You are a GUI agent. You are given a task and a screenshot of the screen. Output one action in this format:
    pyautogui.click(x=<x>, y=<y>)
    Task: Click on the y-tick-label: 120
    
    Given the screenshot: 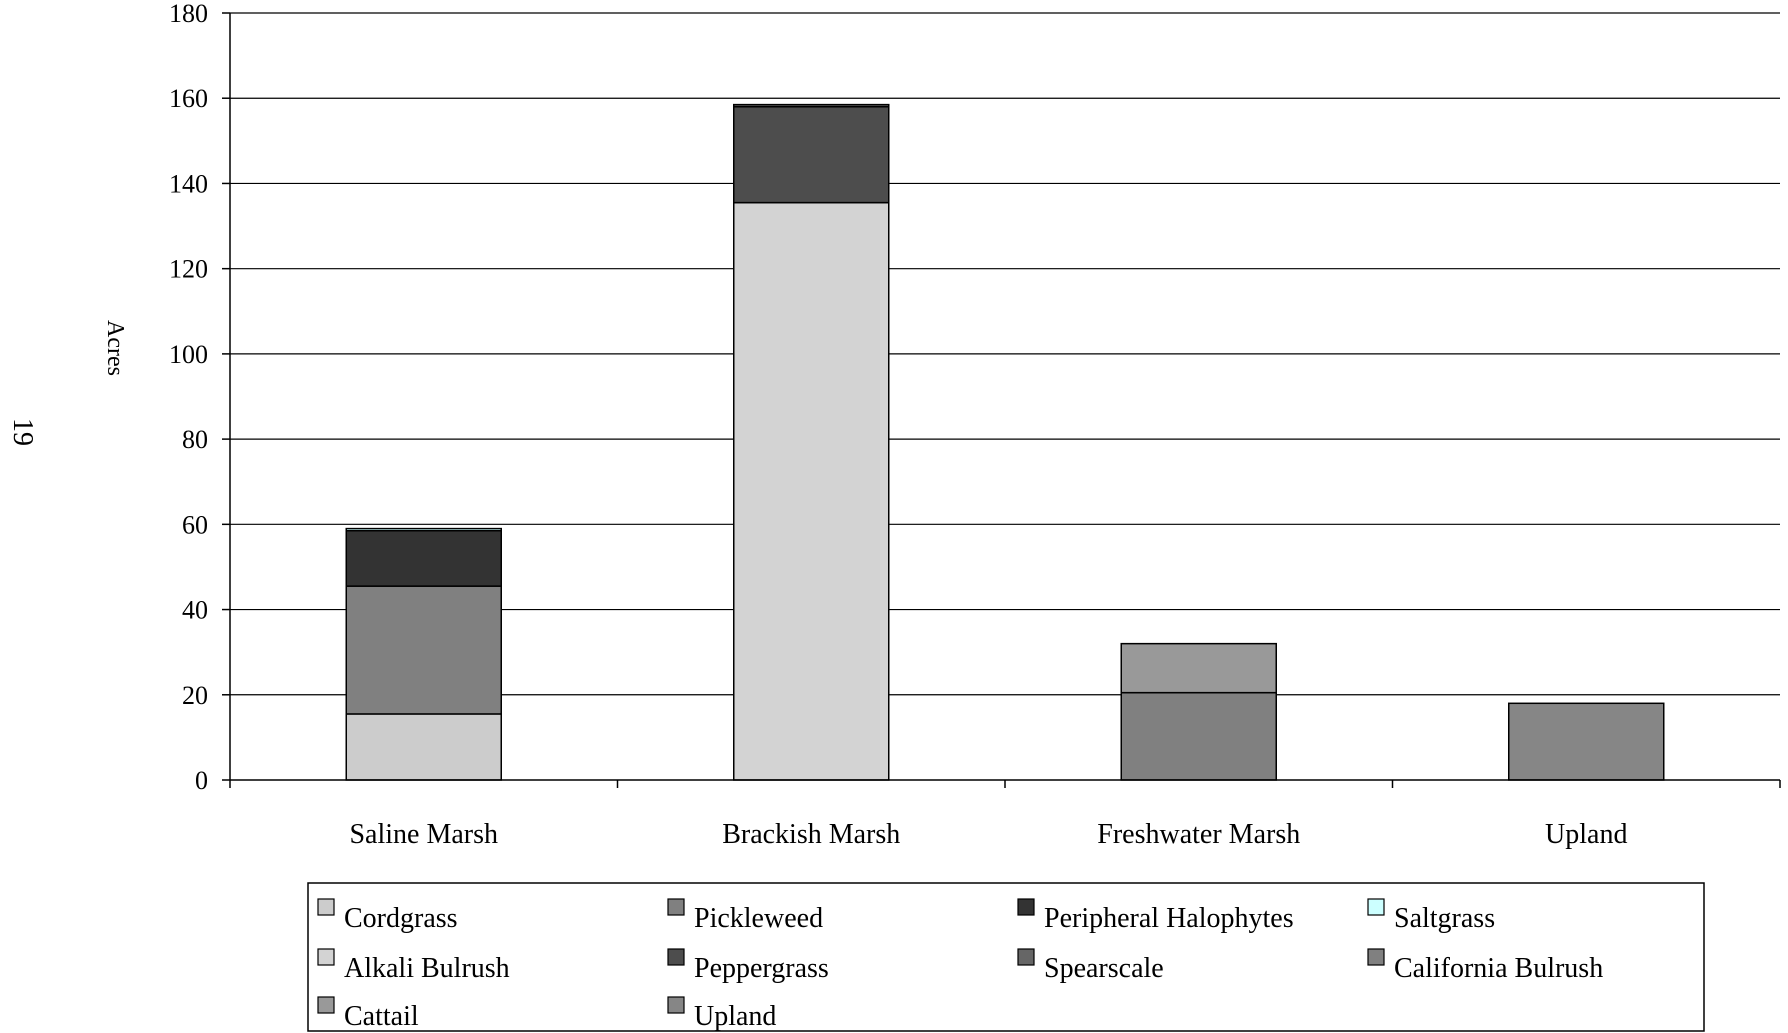 What is the action you would take?
    pyautogui.click(x=188, y=269)
    